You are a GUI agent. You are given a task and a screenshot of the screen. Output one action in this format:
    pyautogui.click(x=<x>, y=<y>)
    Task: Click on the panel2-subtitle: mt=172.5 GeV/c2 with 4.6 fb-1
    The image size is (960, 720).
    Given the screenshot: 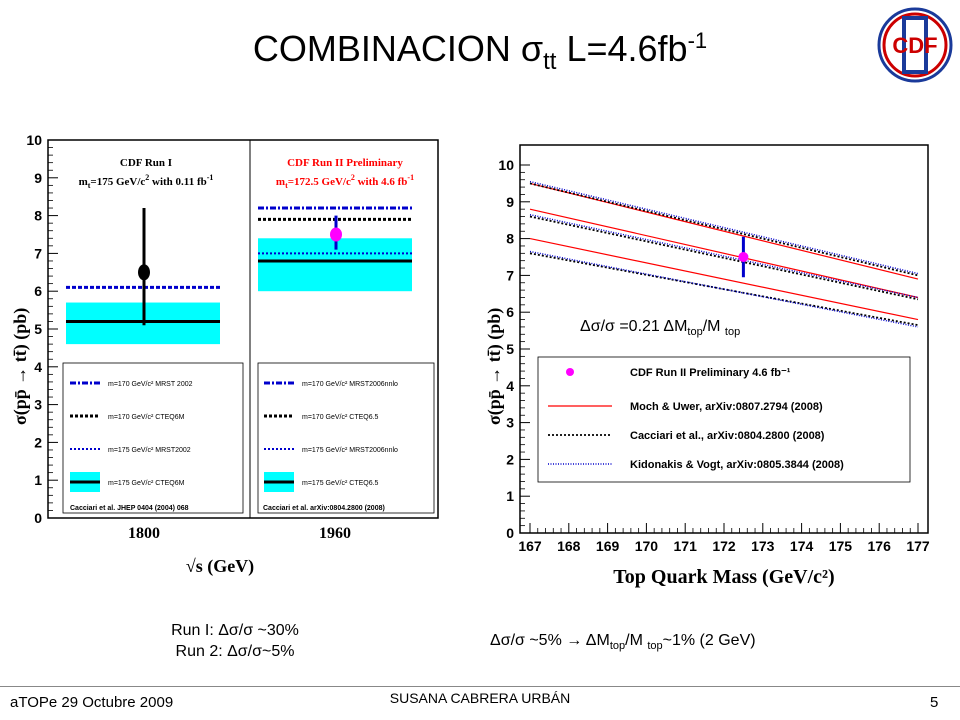 What is the action you would take?
    pyautogui.click(x=345, y=181)
    